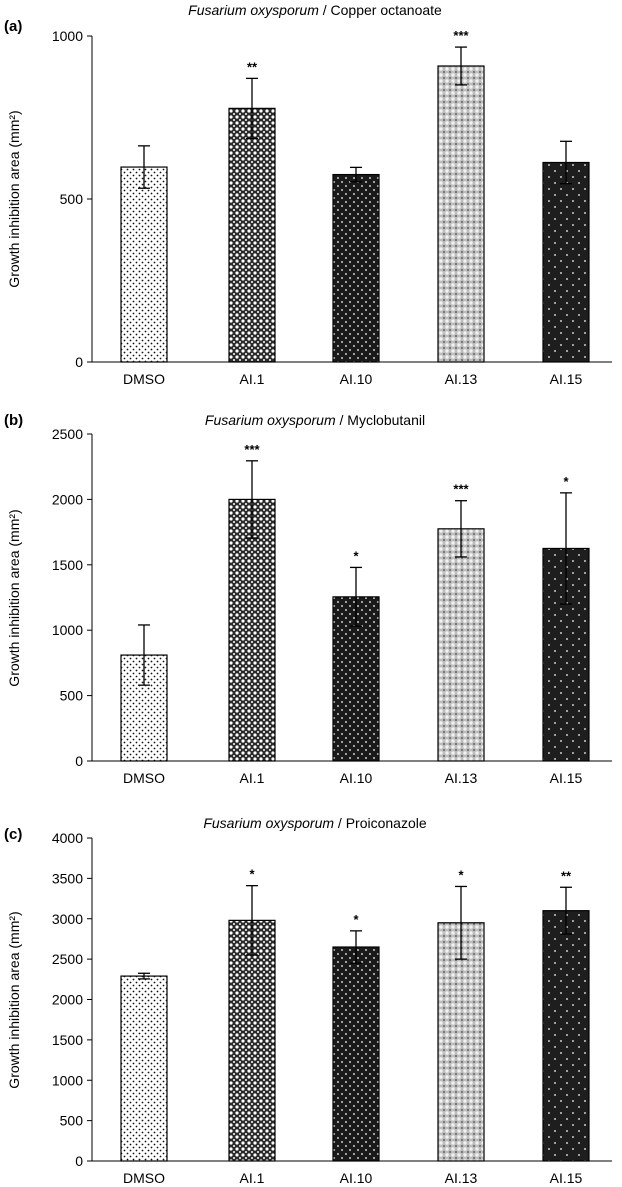 The width and height of the screenshot is (622, 1187). I want to click on chart-title-rest: / Copper octanoate, so click(380, 10).